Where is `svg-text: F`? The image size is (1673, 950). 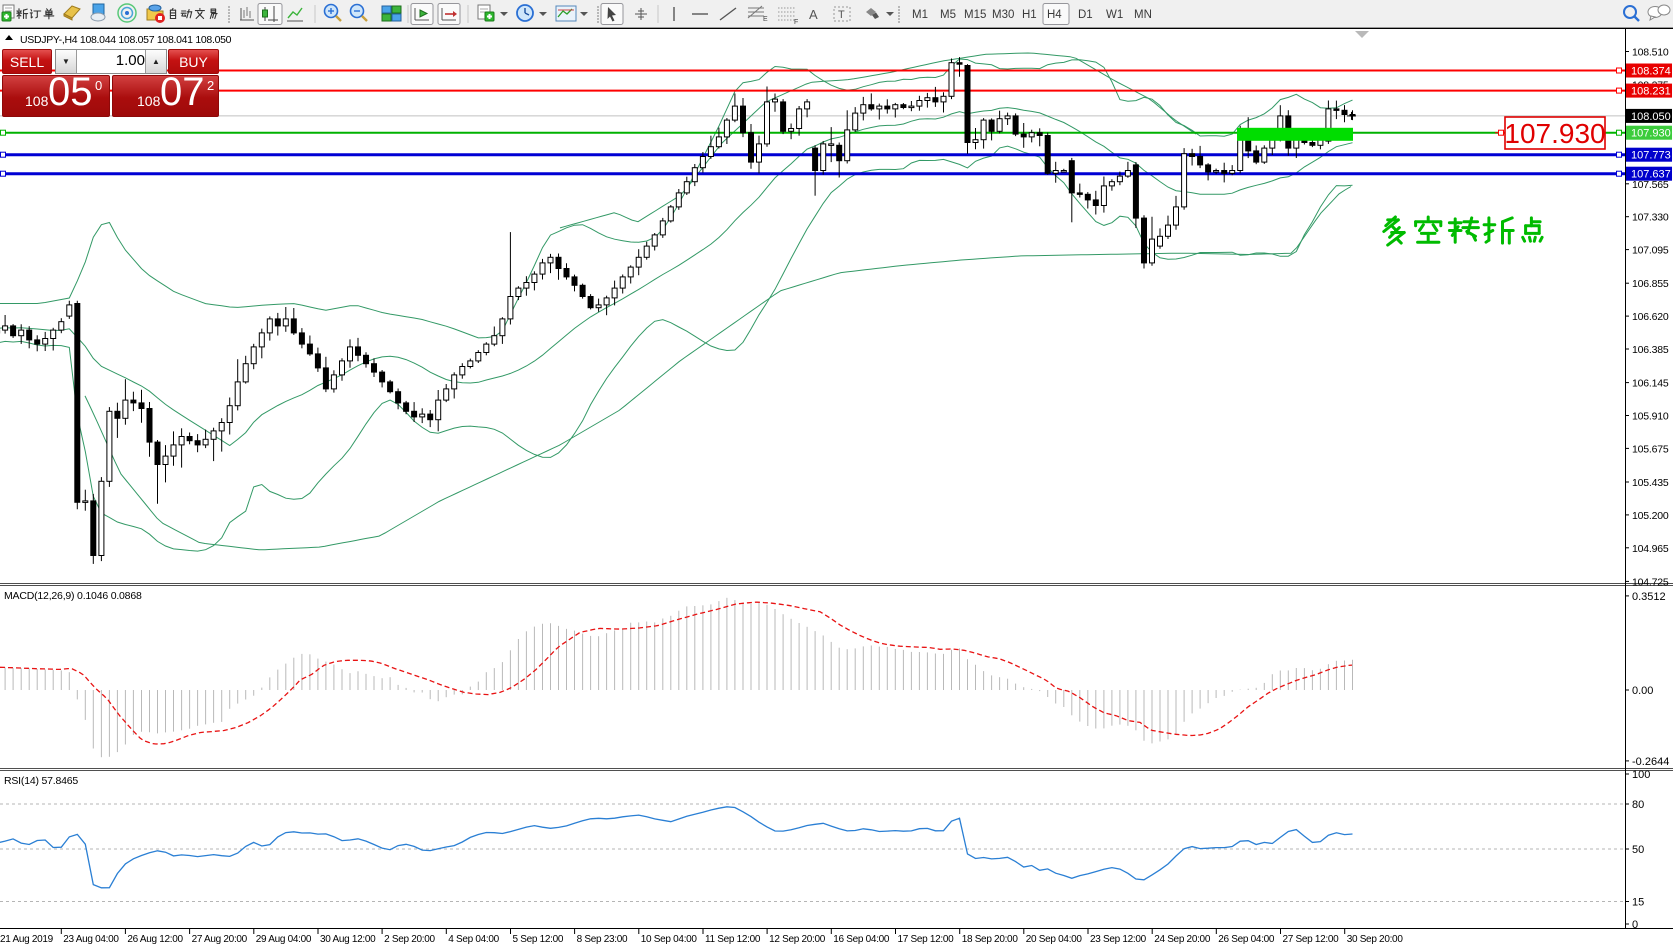
svg-text: F is located at coordinates (796, 22).